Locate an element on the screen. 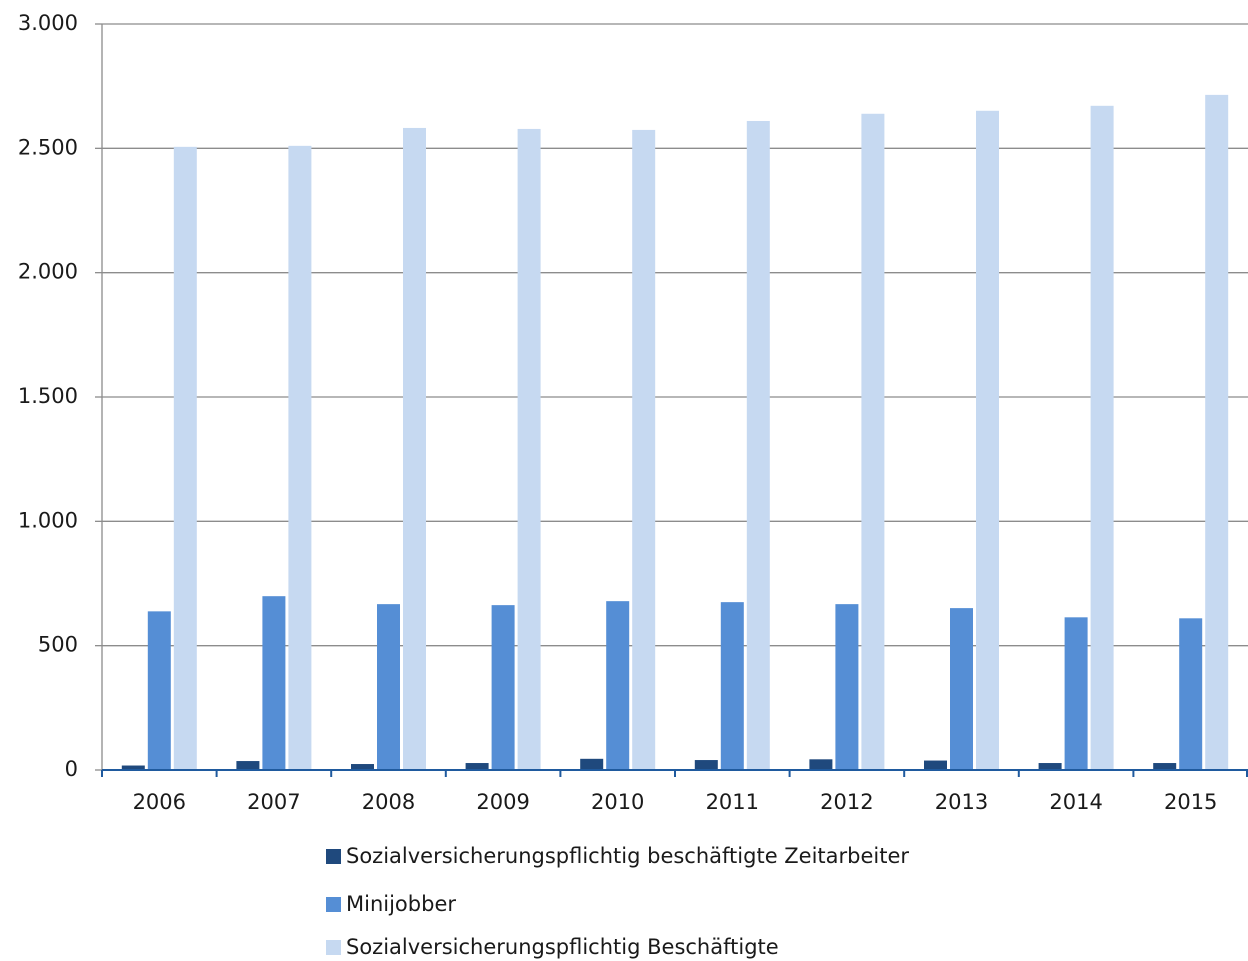 The width and height of the screenshot is (1248, 961). y-tick-label: 2.500 is located at coordinates (48, 147).